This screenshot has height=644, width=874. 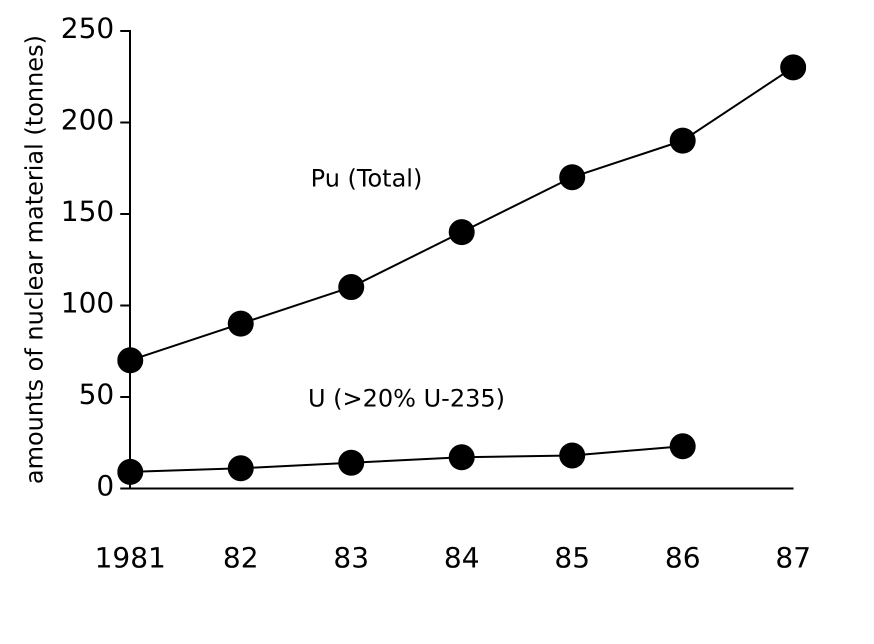 I want to click on y-tick-label: 50, so click(x=96, y=395).